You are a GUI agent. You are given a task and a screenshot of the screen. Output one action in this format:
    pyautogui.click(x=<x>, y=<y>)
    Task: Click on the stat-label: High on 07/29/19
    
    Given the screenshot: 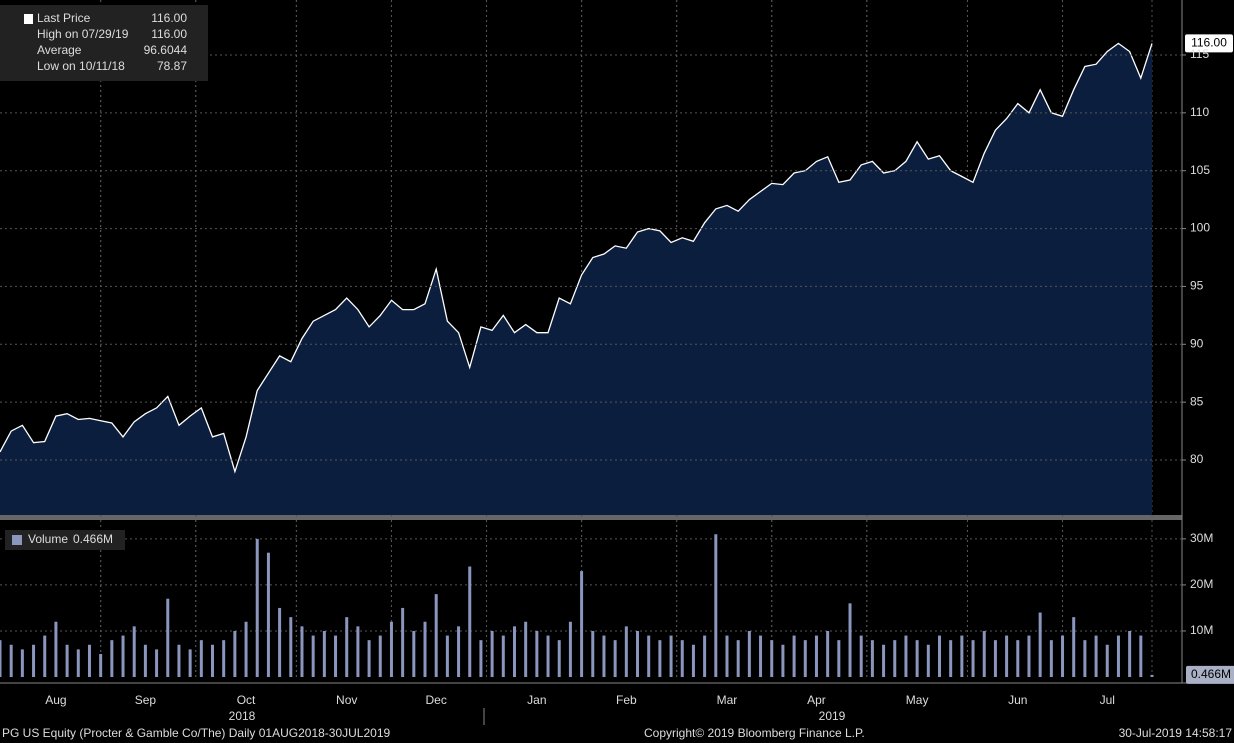 What is the action you would take?
    pyautogui.click(x=83, y=34)
    